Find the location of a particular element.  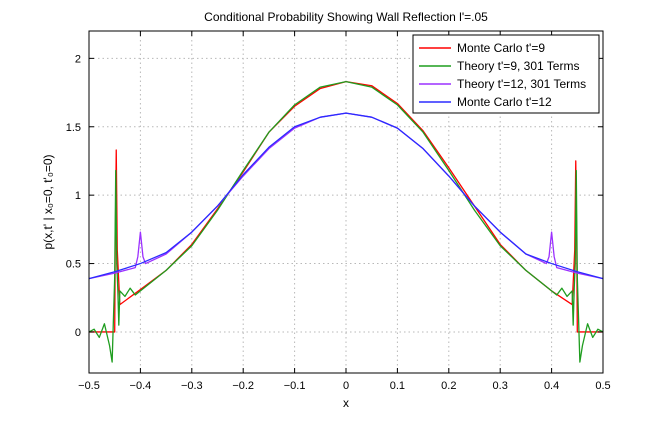

y-axis-label: p(x,t' | x₀=0, t'₀=0) is located at coordinates (48, 201).